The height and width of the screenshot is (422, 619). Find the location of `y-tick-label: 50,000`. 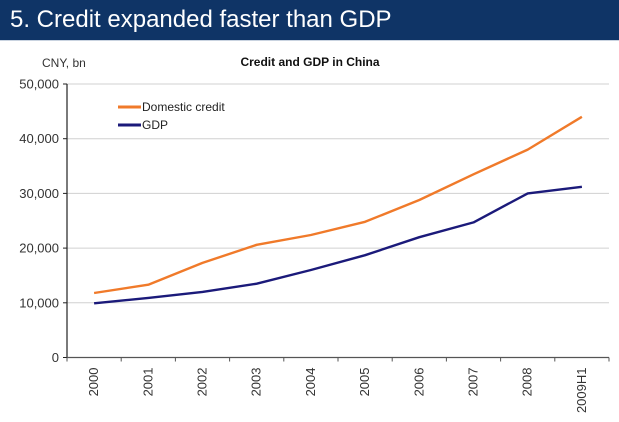

y-tick-label: 50,000 is located at coordinates (39, 84).